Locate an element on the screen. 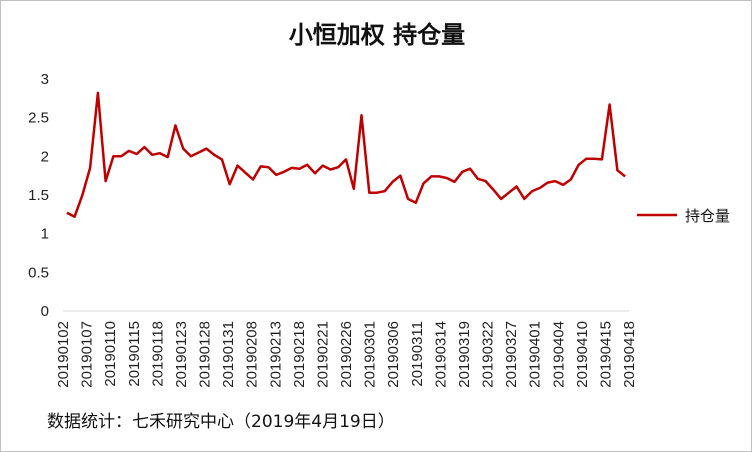 The width and height of the screenshot is (752, 452). x-tick-label: 20190410 is located at coordinates (582, 354).